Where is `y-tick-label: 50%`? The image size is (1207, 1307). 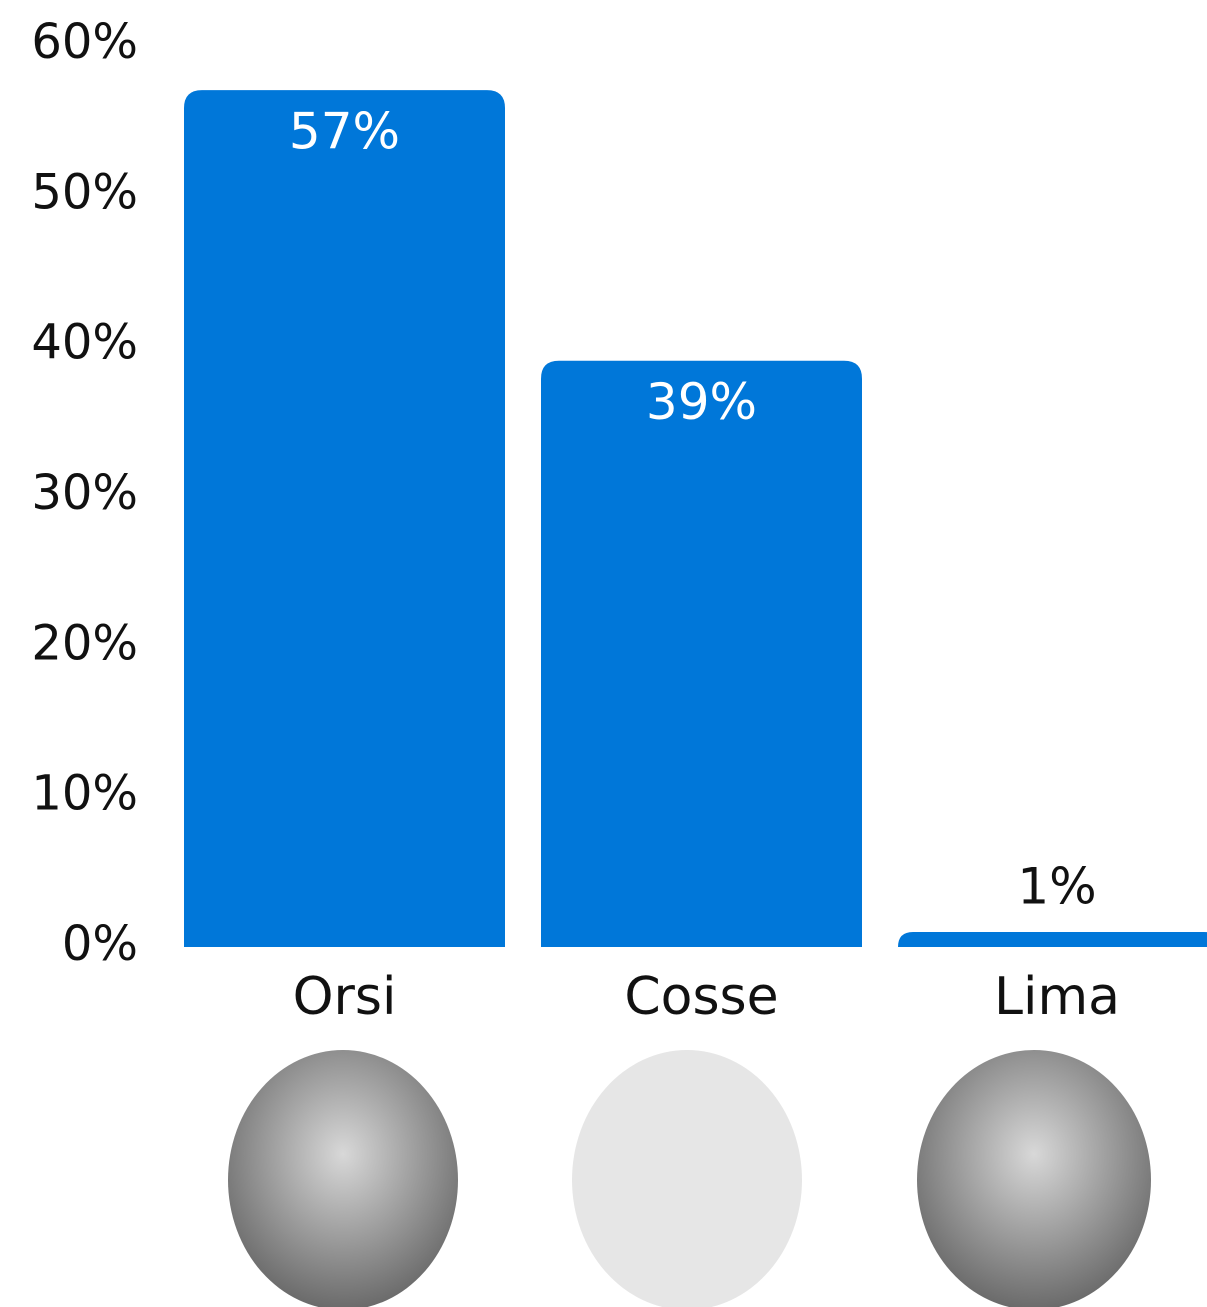
y-tick-label: 50% is located at coordinates (84, 192).